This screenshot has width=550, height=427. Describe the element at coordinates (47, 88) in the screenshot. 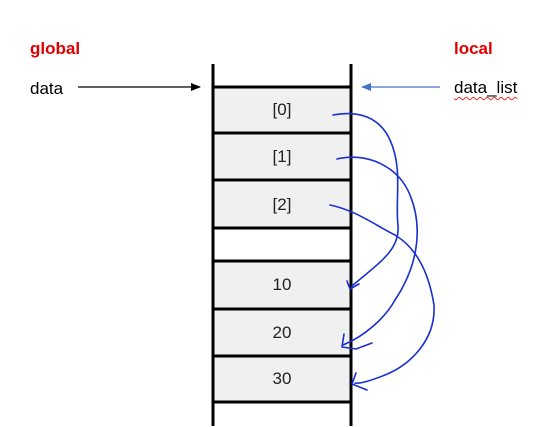

I see `global-variable-label: data` at that location.